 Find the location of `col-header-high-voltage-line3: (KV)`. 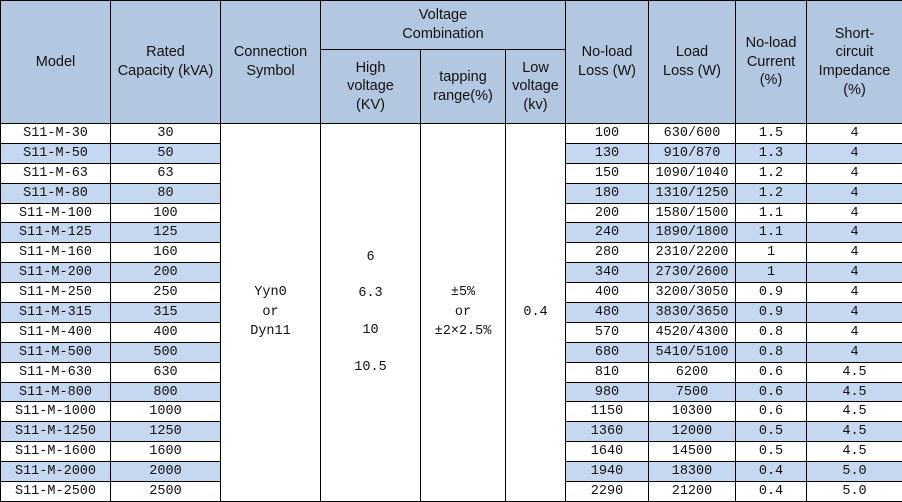

col-header-high-voltage-line3: (KV) is located at coordinates (370, 105).